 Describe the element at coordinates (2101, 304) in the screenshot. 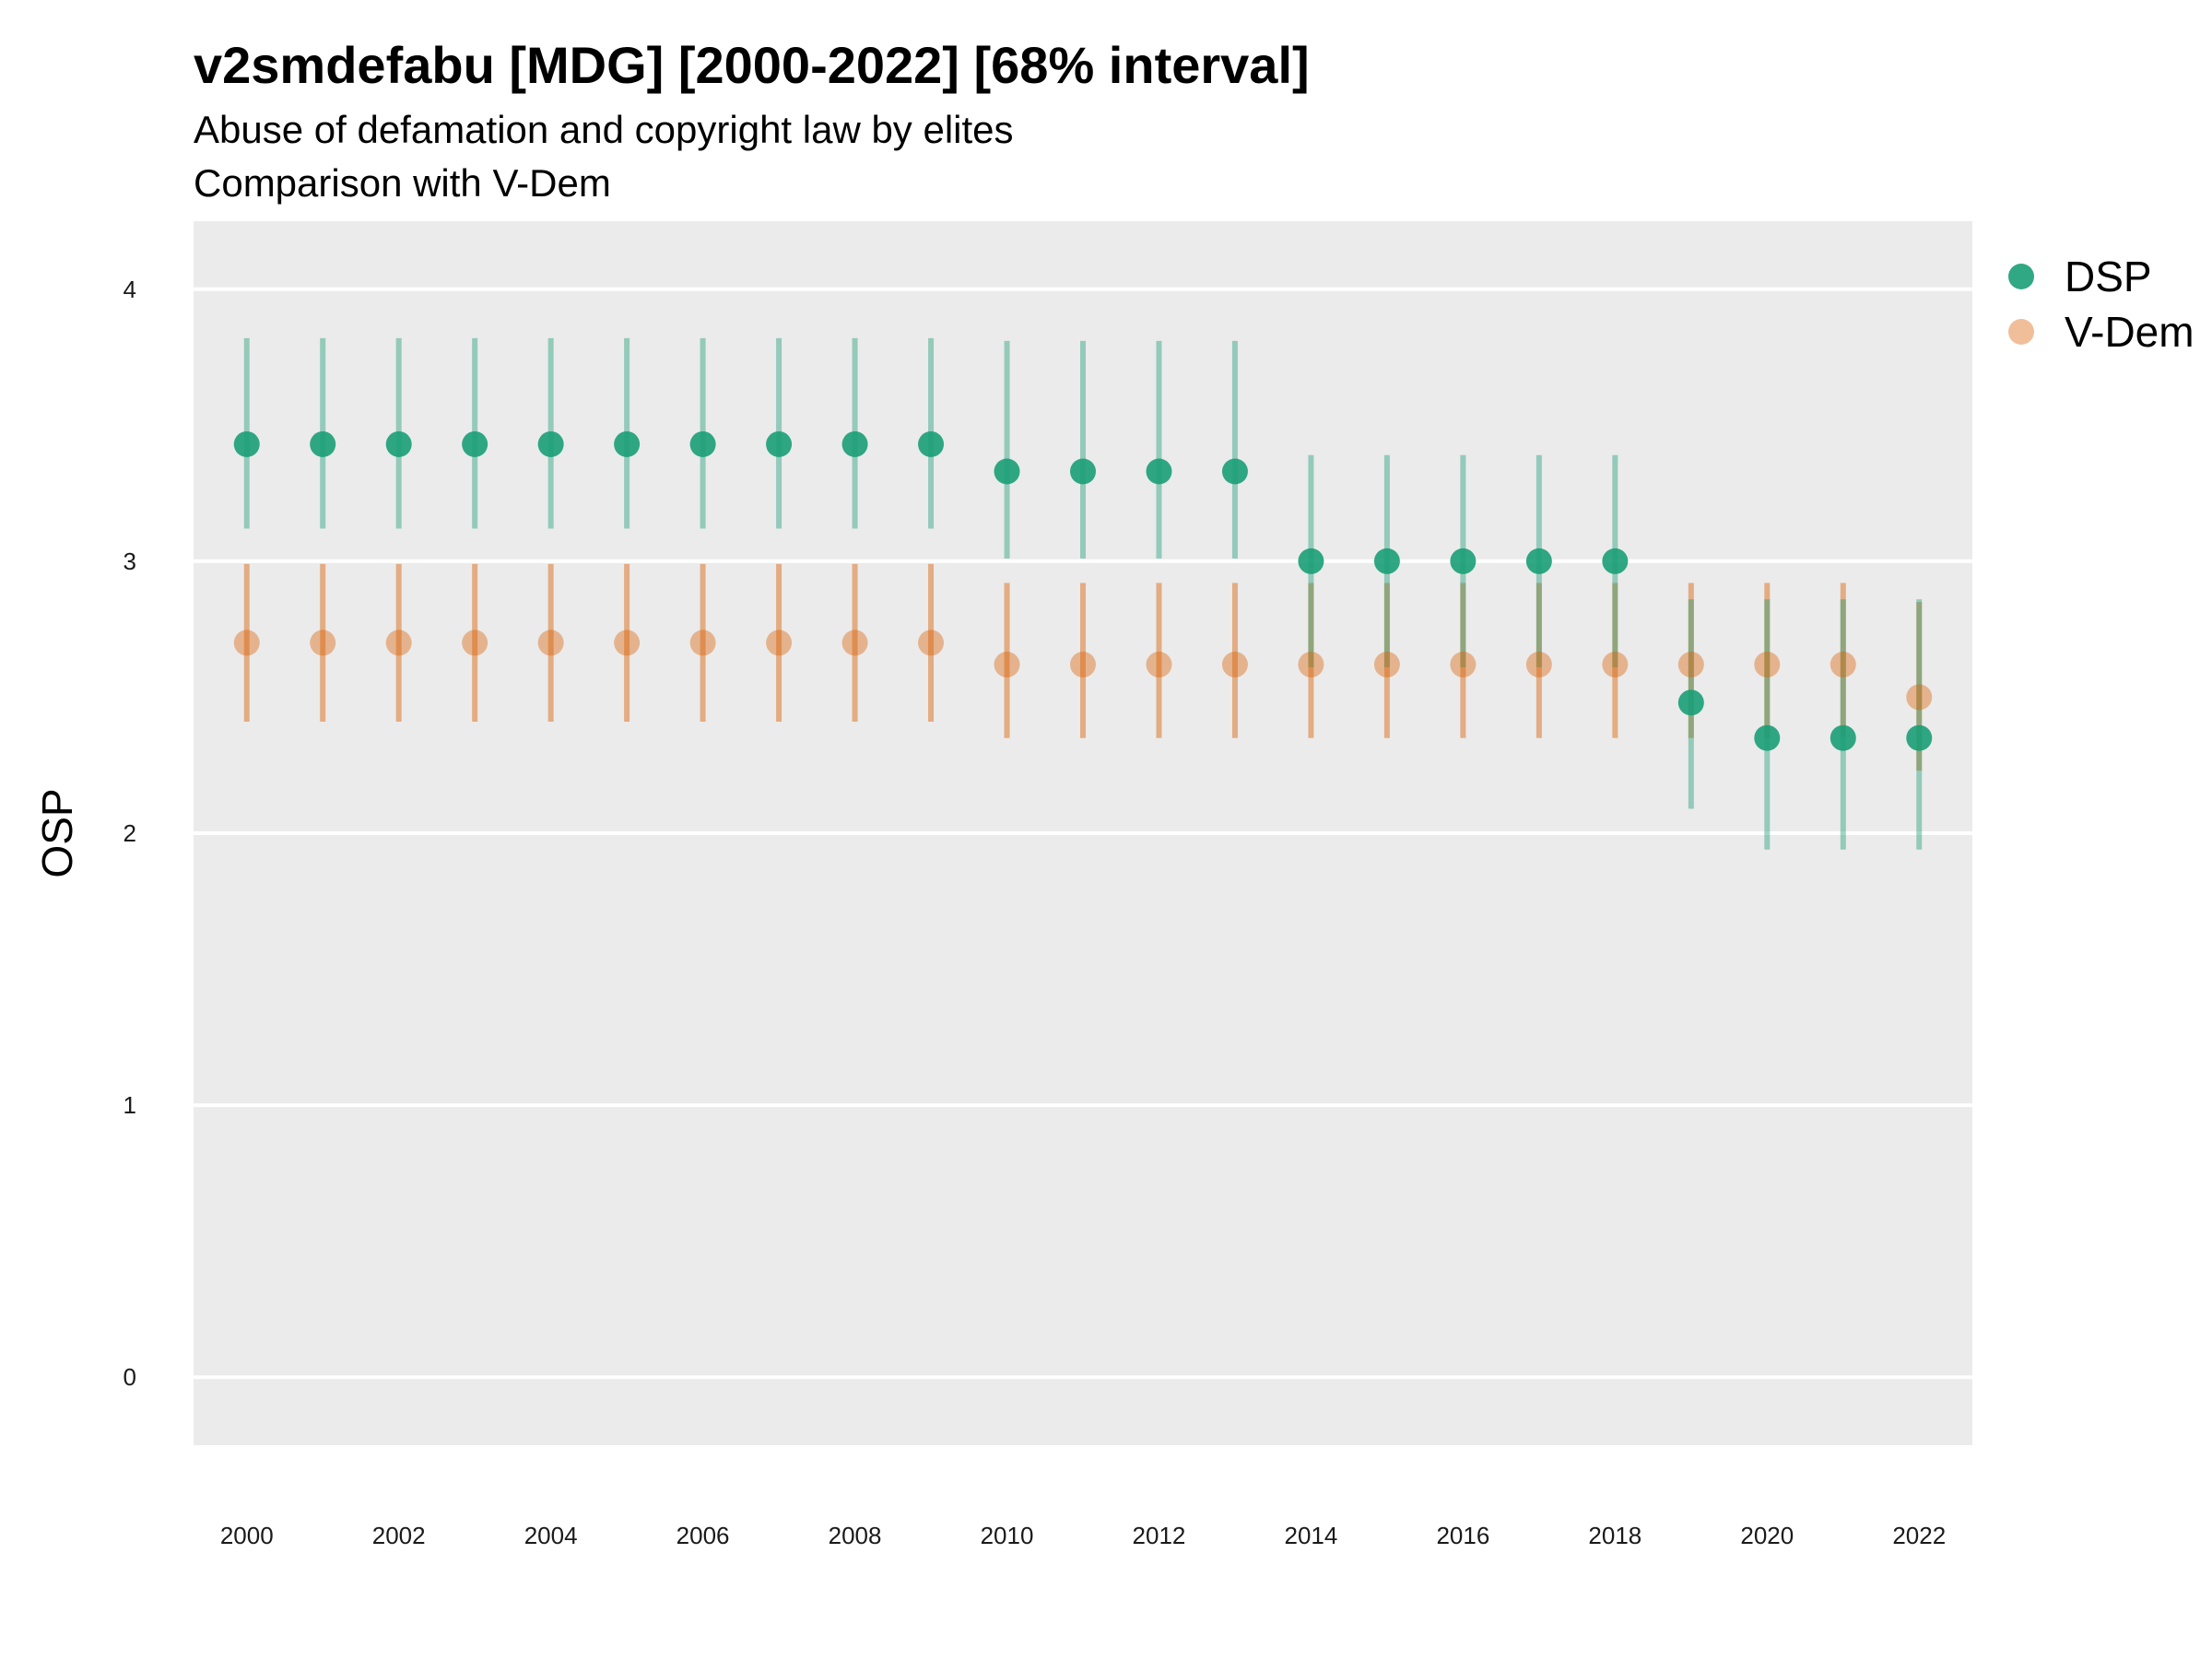

I see `legend: DSP V-Dem` at that location.